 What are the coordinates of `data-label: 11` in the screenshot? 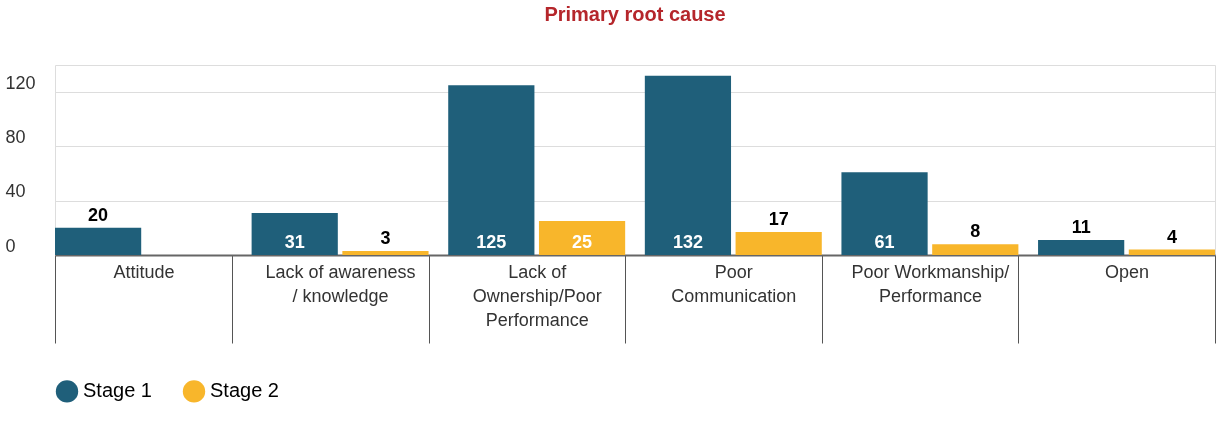 It's located at (1081, 227).